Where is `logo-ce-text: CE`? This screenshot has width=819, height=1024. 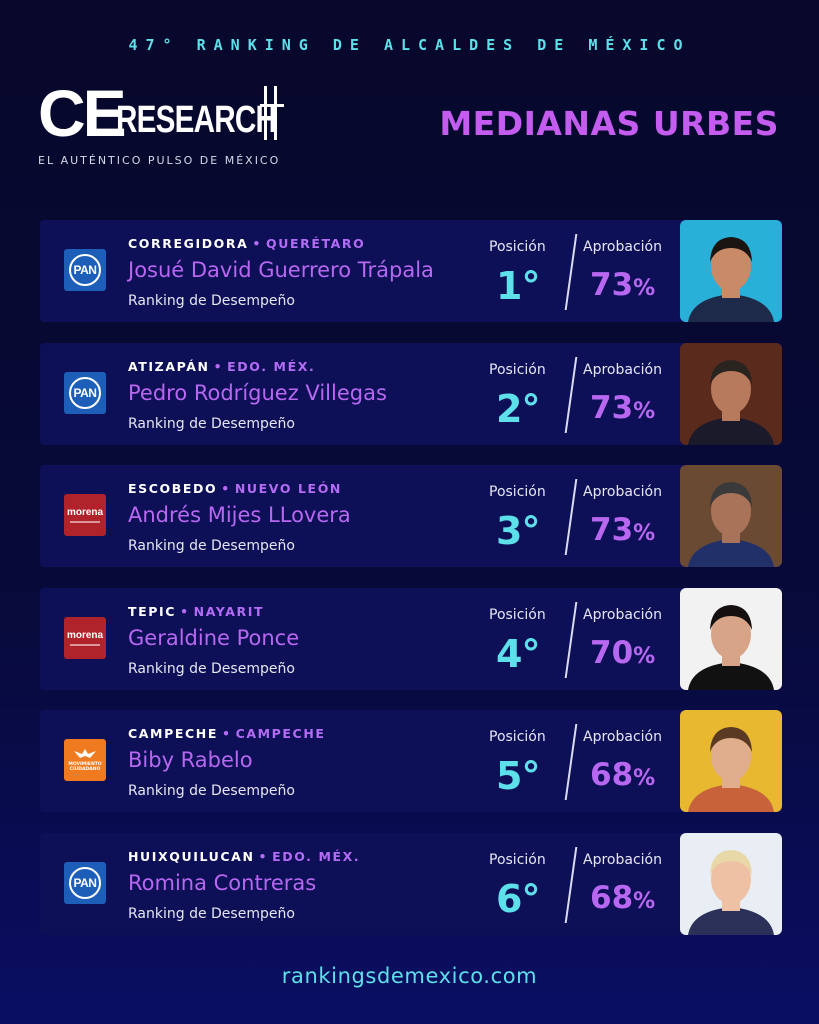
logo-ce-text: CE is located at coordinates (82, 113).